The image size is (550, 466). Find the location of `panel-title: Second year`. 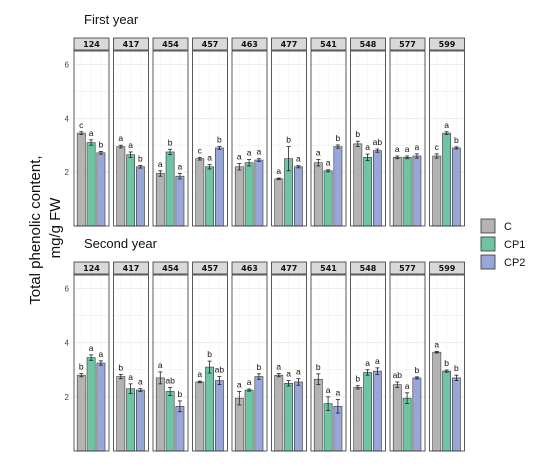

panel-title: Second year is located at coordinates (121, 243).